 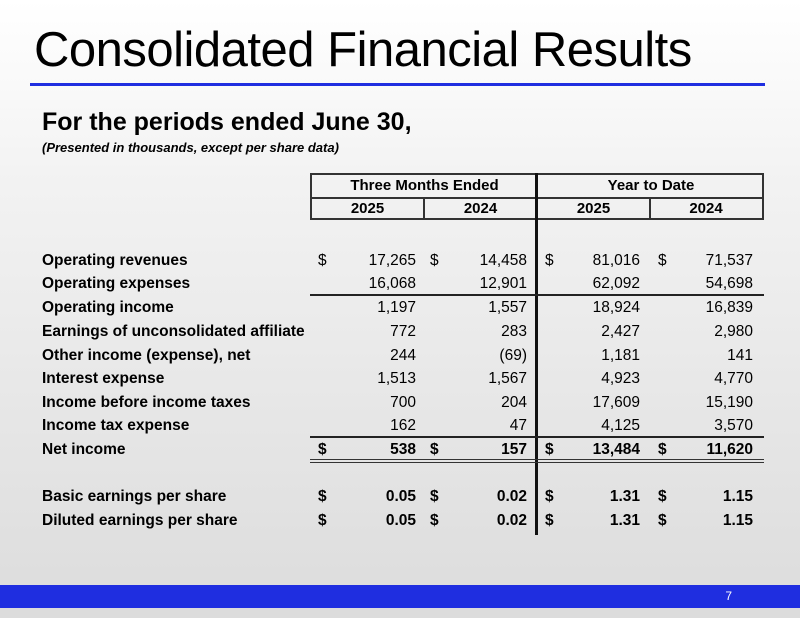 What do you see at coordinates (514, 331) in the screenshot?
I see `cell-value: 283` at bounding box center [514, 331].